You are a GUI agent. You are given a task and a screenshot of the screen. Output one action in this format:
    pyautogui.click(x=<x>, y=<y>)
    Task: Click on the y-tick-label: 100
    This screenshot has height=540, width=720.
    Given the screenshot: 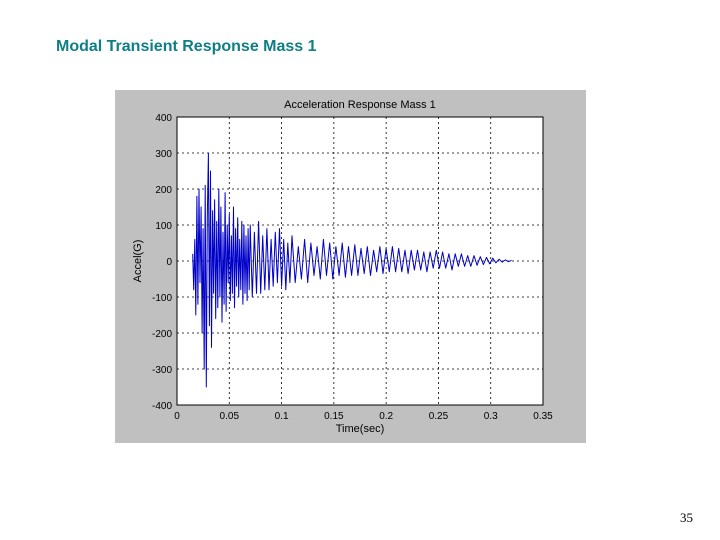 What is the action you would take?
    pyautogui.click(x=163, y=226)
    